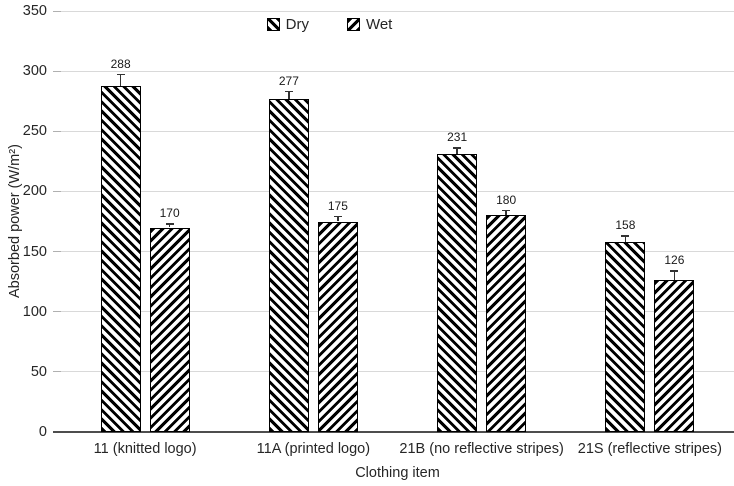 This screenshot has width=734, height=486. What do you see at coordinates (506, 199) in the screenshot?
I see `data-label: 180` at bounding box center [506, 199].